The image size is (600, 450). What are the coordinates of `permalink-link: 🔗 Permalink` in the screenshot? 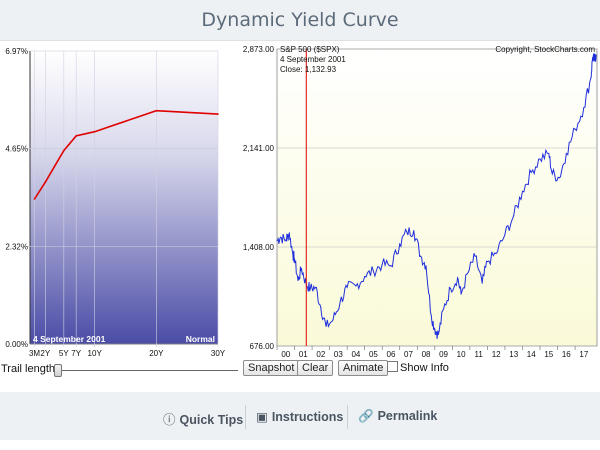 It's located at (397, 416).